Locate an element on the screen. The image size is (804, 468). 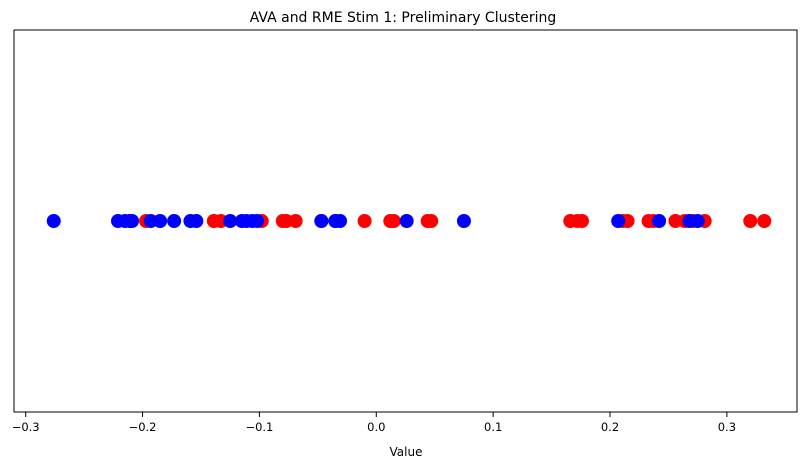
x-tick-label: −0.3 is located at coordinates (26, 427).